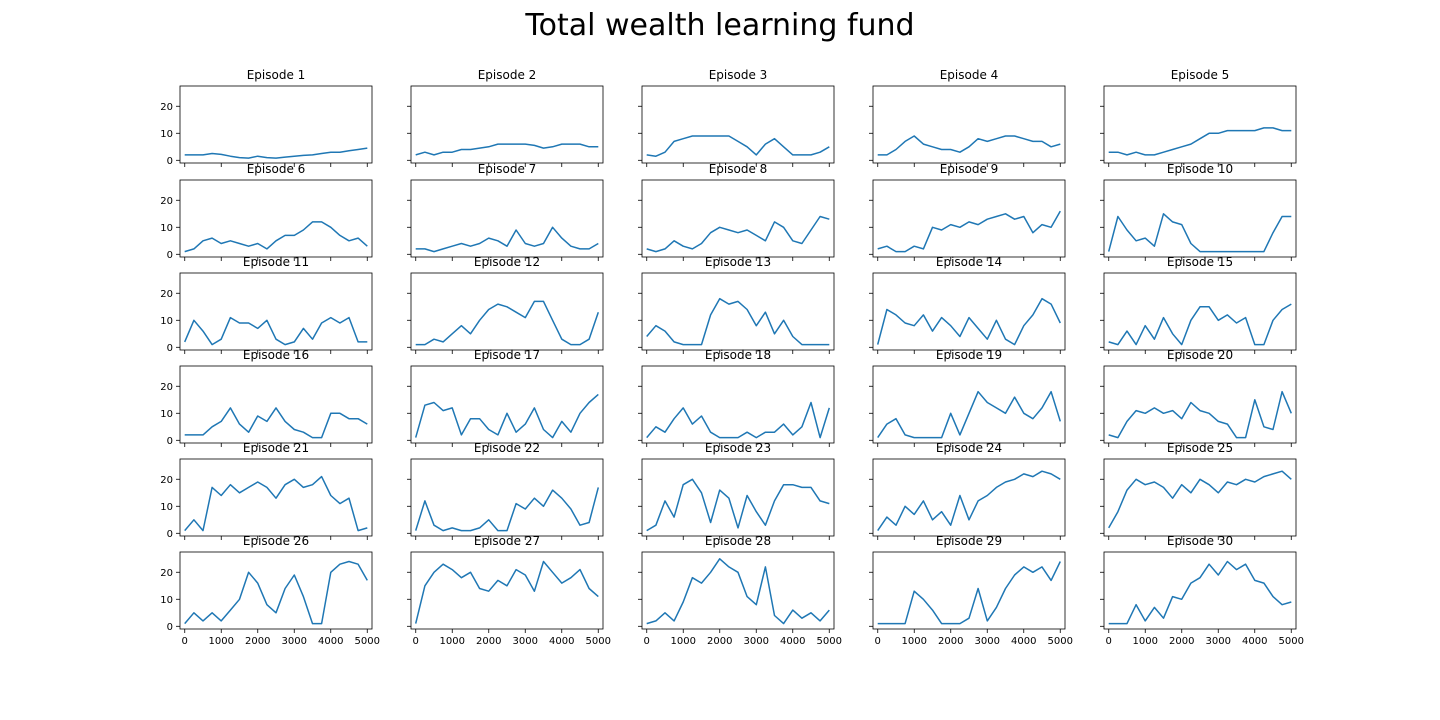  I want to click on subplot-title: Episode 16, so click(276, 355).